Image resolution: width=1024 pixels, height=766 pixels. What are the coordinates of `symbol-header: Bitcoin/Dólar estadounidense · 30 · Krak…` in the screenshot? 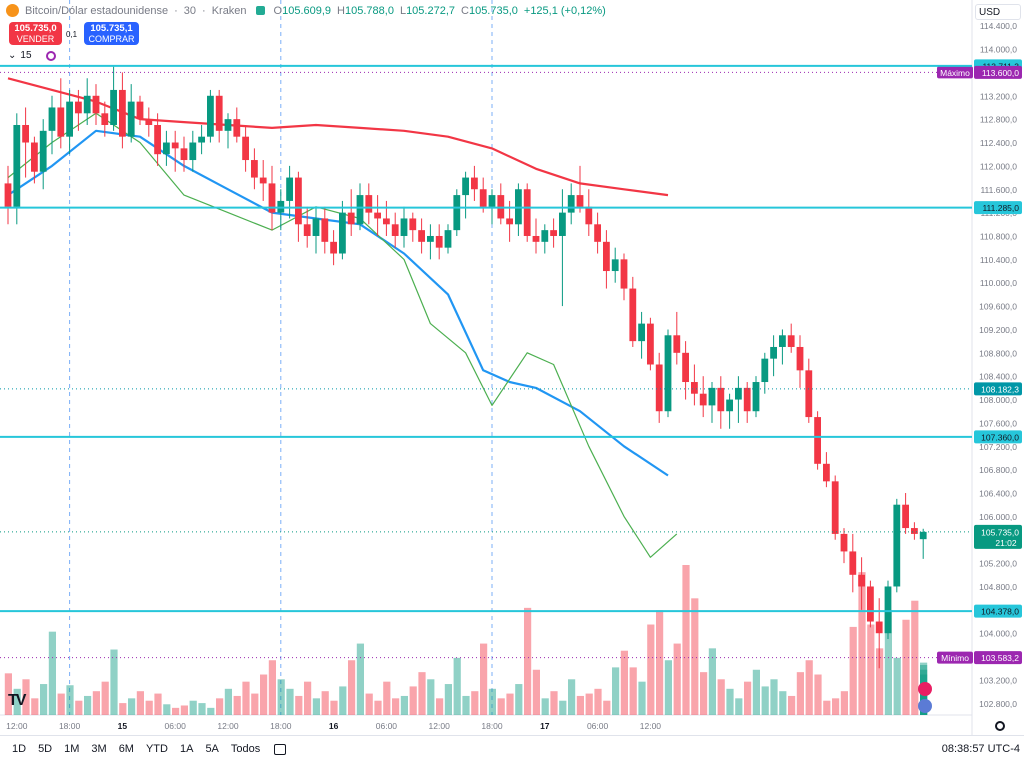 It's located at (306, 10).